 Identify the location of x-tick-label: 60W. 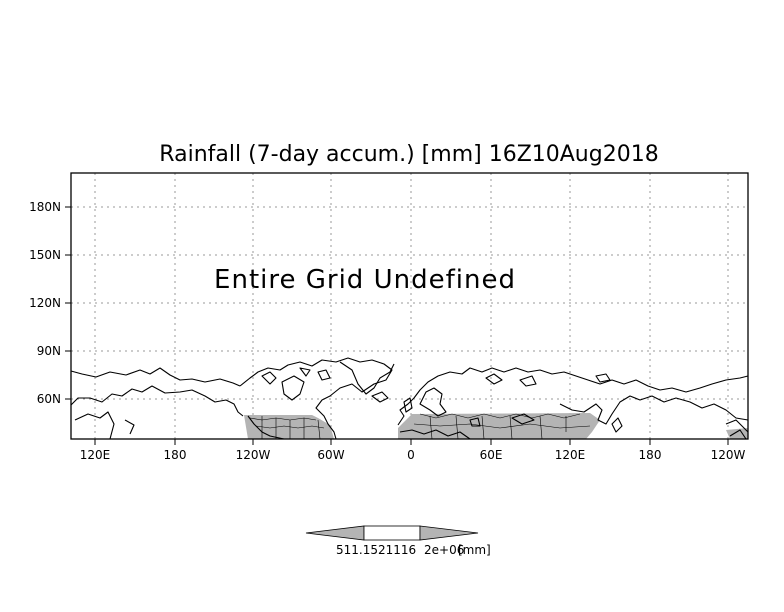
(330, 455).